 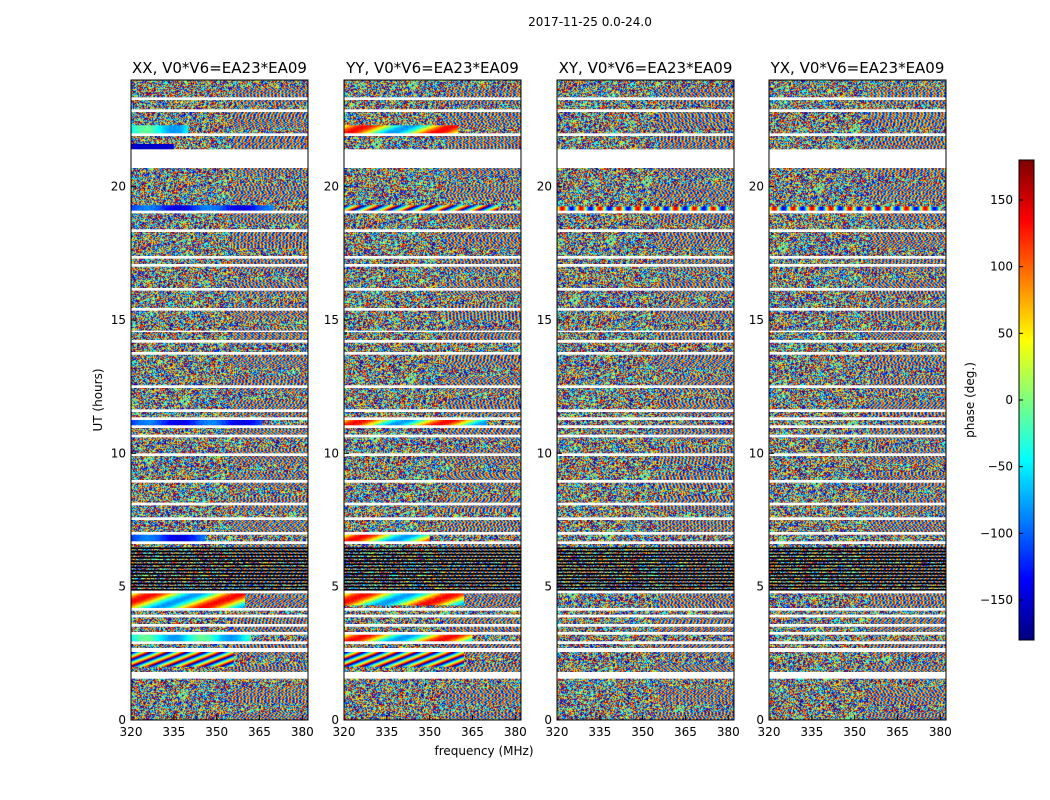 What do you see at coordinates (996, 533) in the screenshot?
I see `colorbar-tick-label: −100` at bounding box center [996, 533].